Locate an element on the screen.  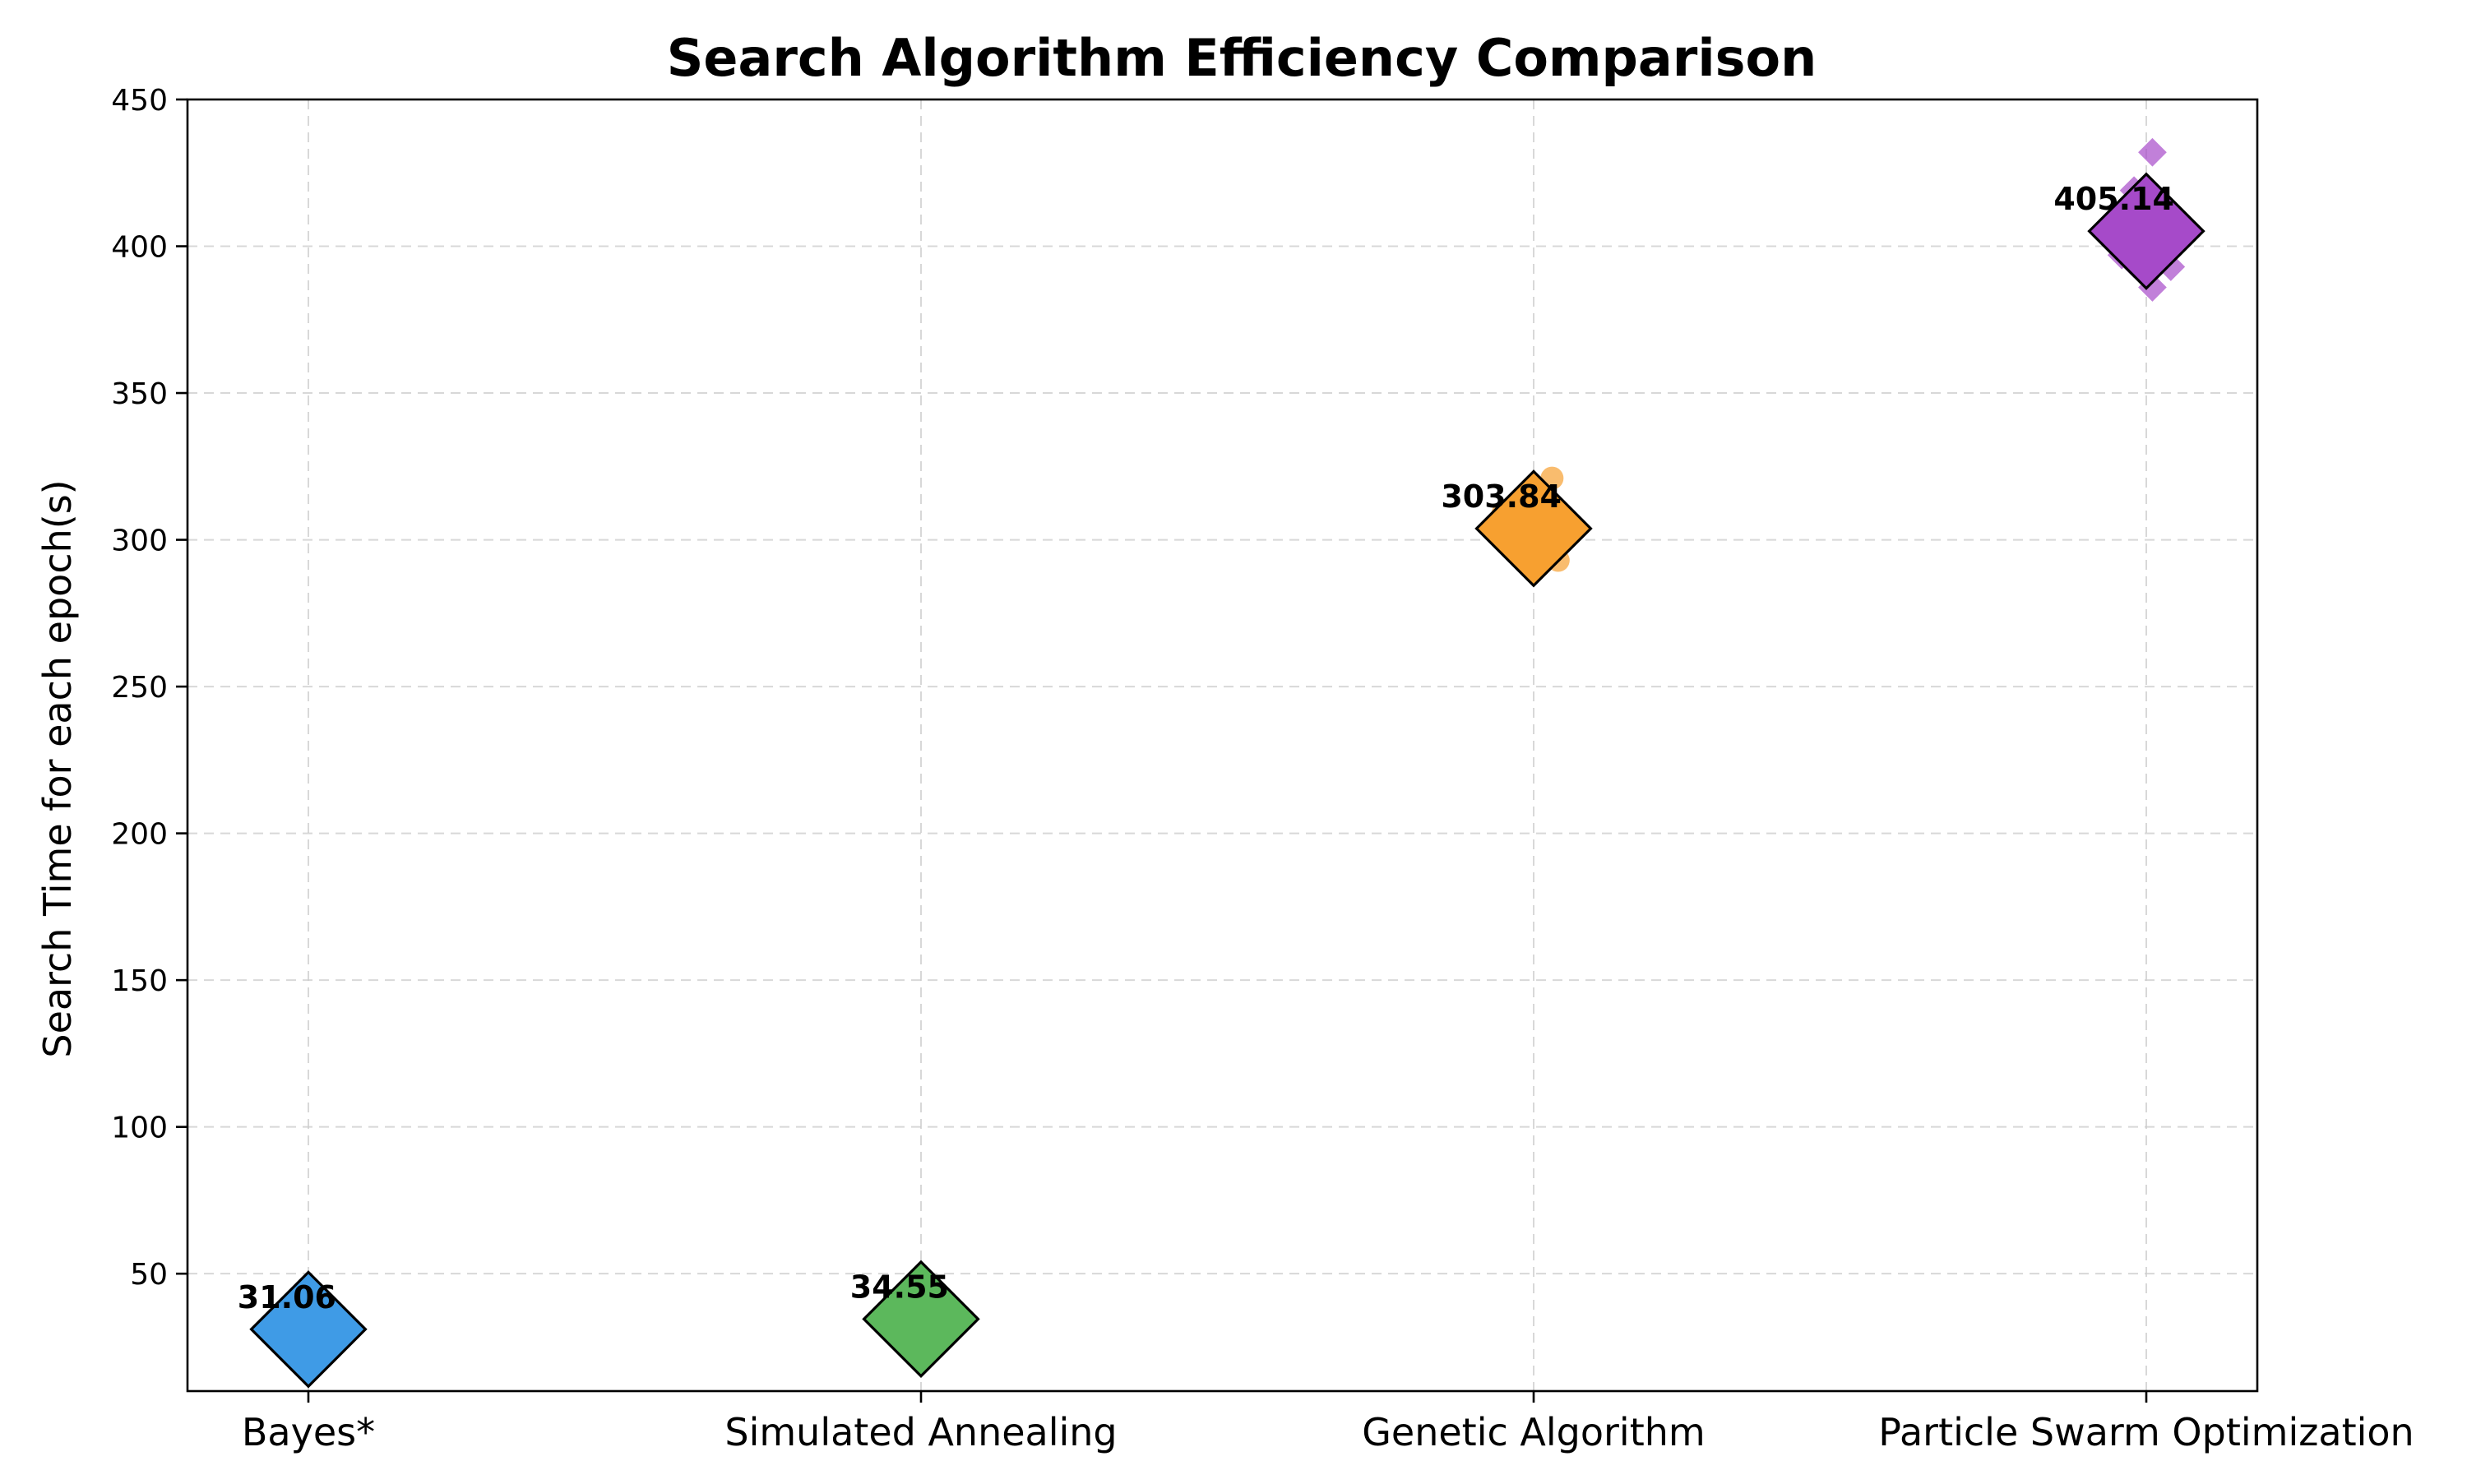
mean-label-2: 303.84 is located at coordinates (1502, 496).